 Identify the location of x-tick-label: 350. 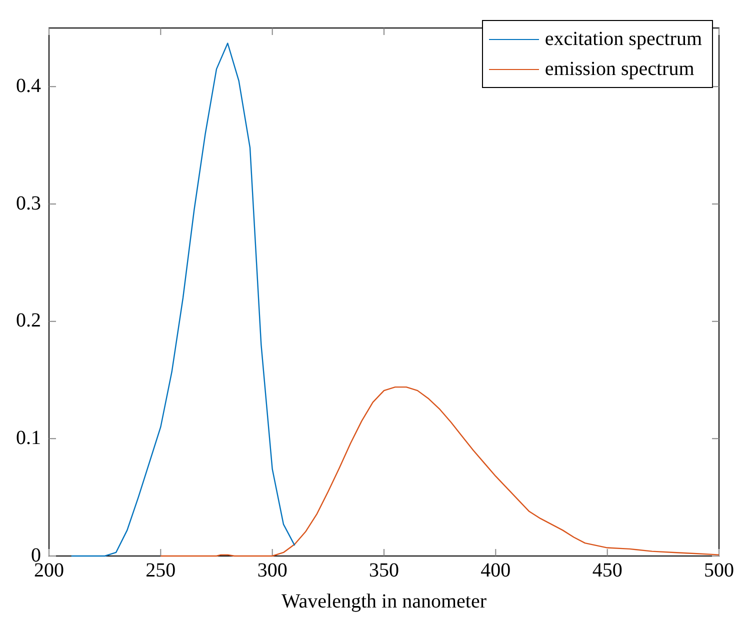
(384, 570).